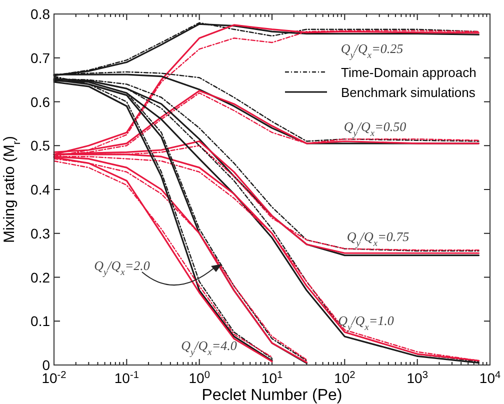 The height and width of the screenshot is (404, 504). I want to click on y-tick-label: 0.7, so click(40, 58).